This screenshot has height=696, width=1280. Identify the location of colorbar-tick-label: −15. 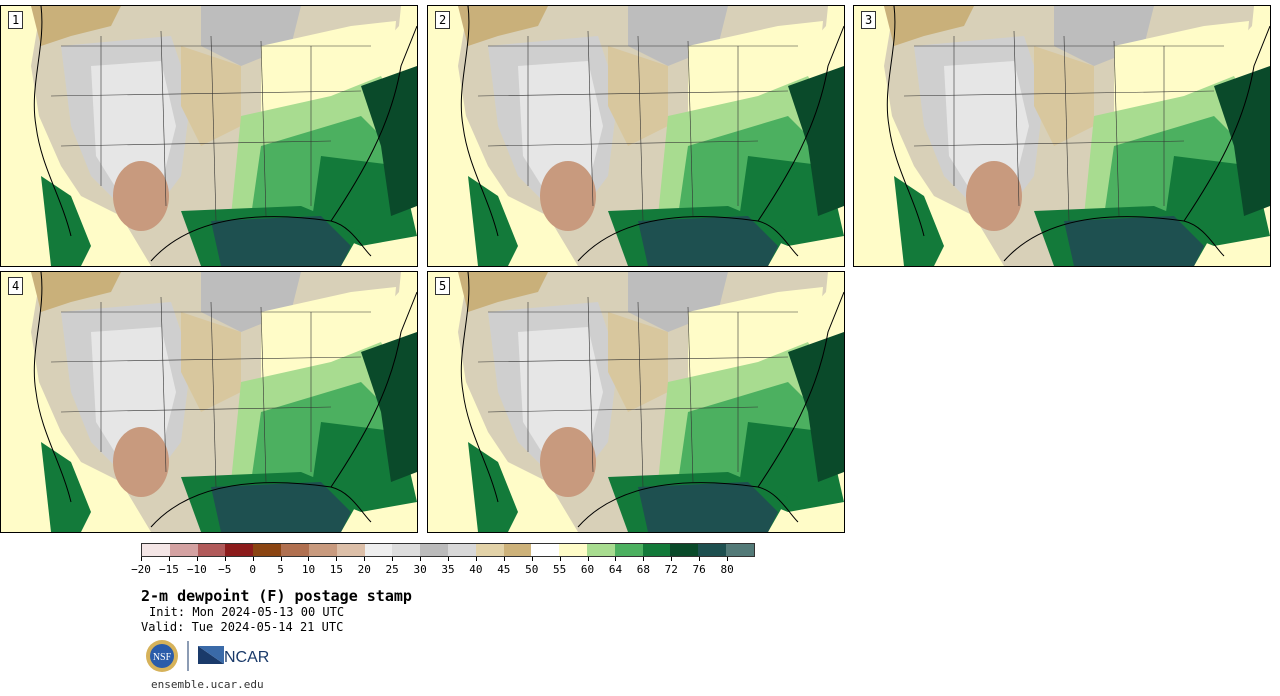
(168, 569).